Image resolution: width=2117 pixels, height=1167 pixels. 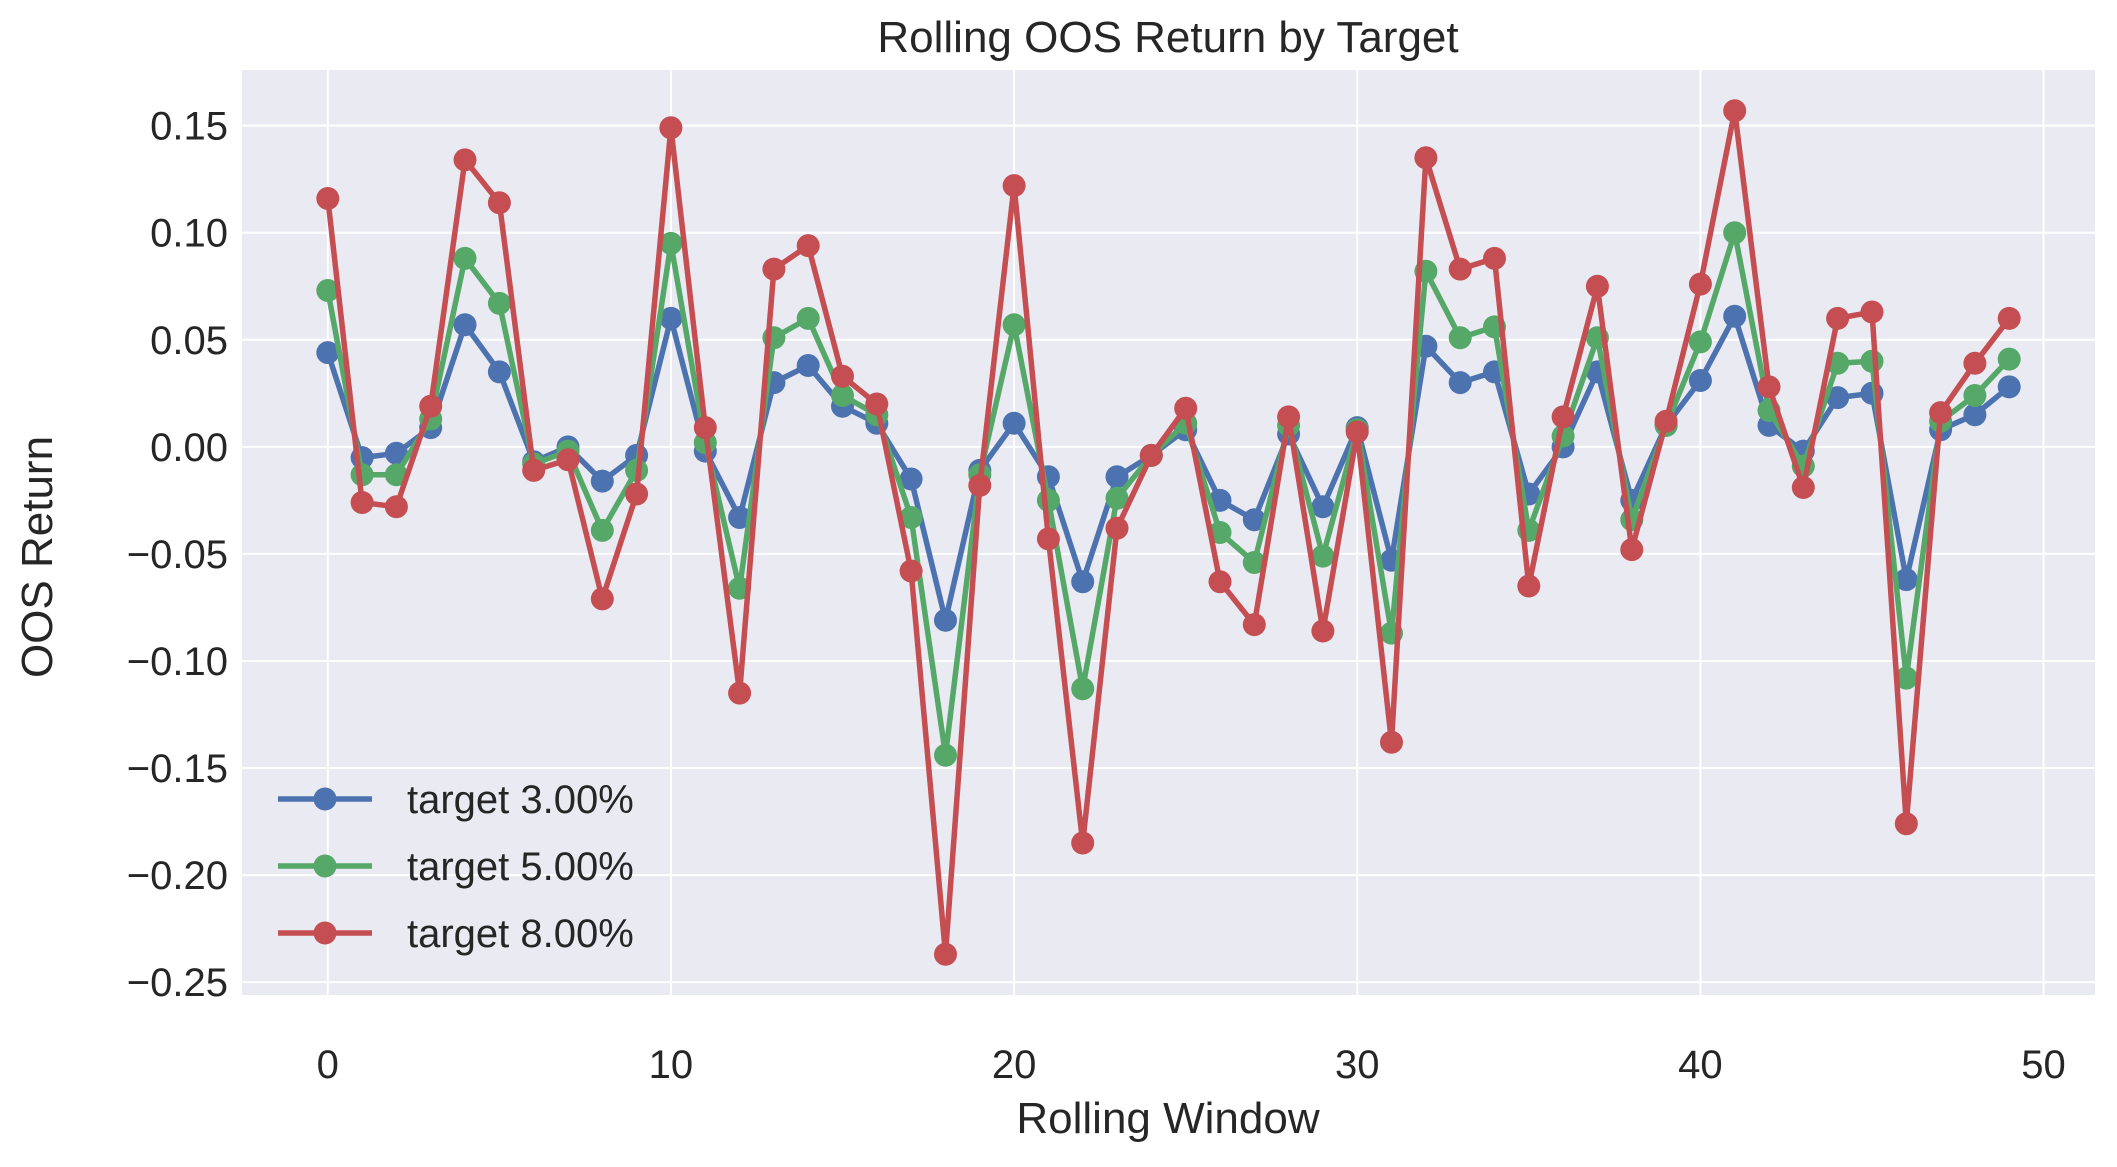 I want to click on y-tick-label: 0.00, so click(x=189, y=448).